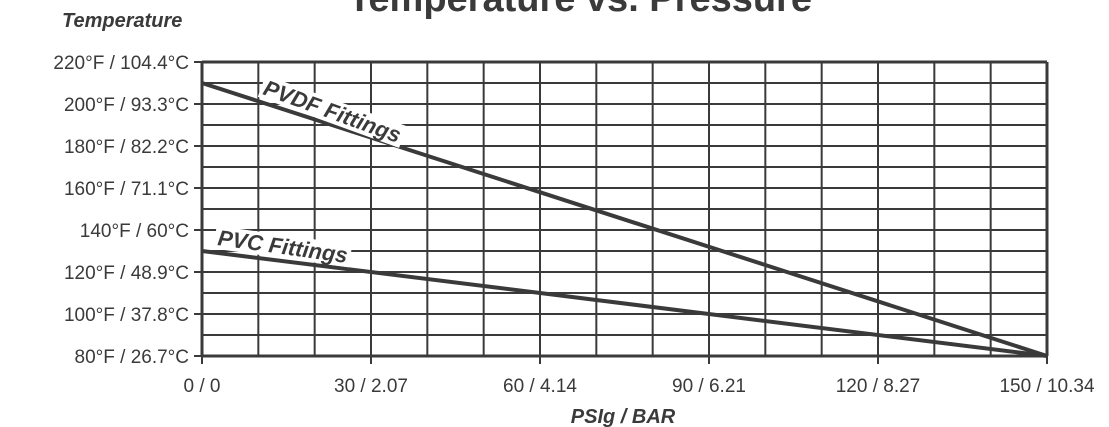  Describe the element at coordinates (202, 386) in the screenshot. I see `x-tick-label: 0 / 0` at that location.